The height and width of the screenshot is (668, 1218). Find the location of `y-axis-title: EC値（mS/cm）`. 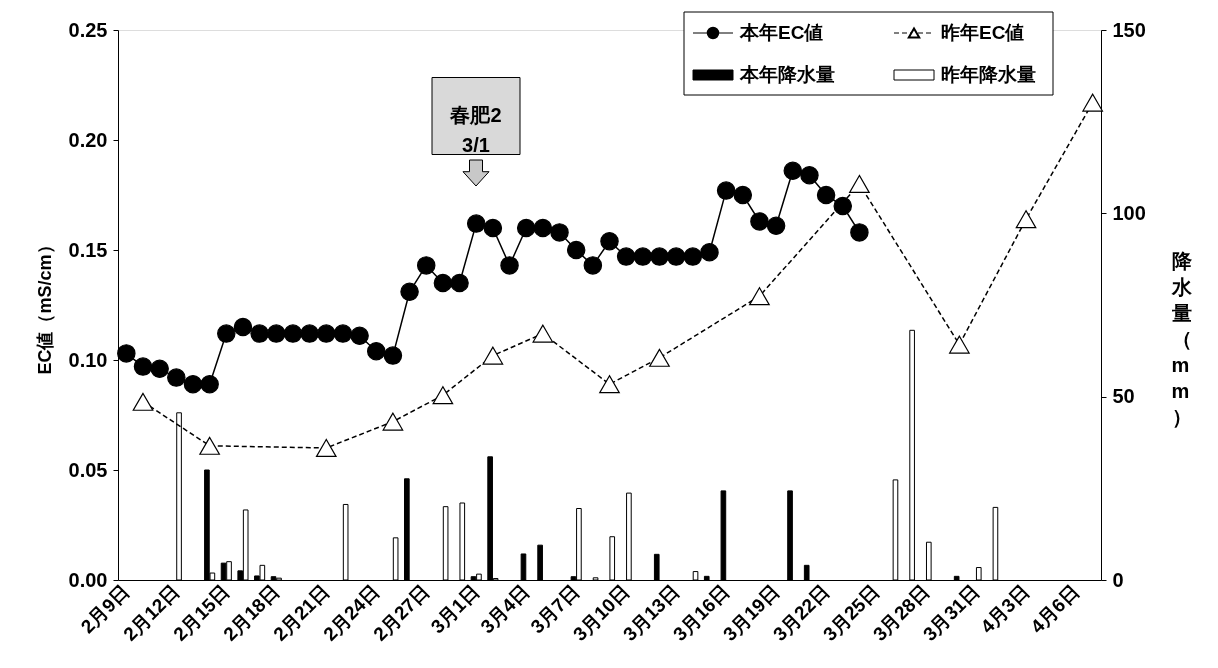

y-axis-title: EC値（mS/cm） is located at coordinates (44, 305).